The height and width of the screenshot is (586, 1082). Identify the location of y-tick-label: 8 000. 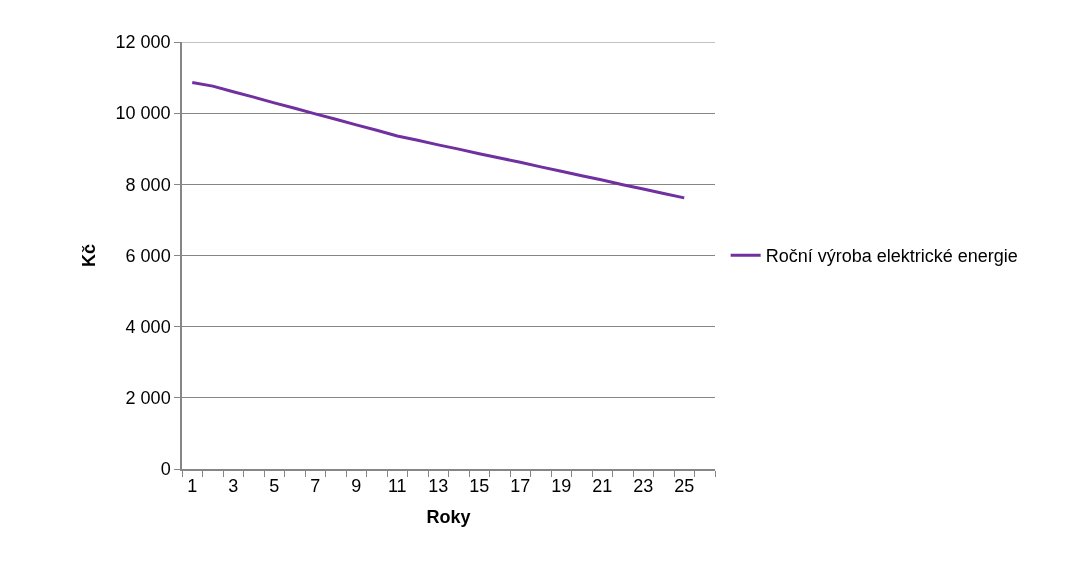
(148, 184).